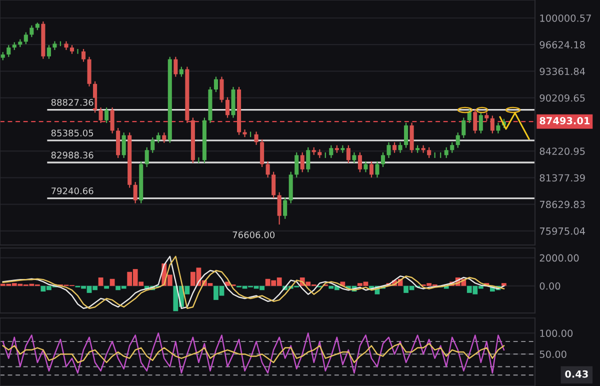 This screenshot has width=600, height=386. I want to click on y-tick-label: 78629.83, so click(562, 204).